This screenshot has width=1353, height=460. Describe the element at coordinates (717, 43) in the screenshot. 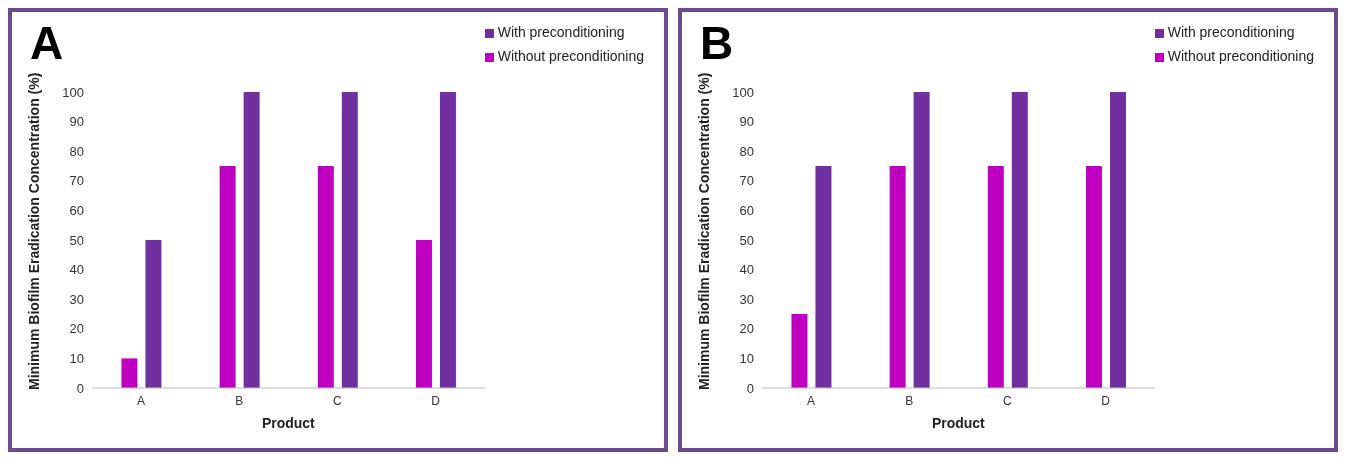

I see `chart-title: B` at that location.